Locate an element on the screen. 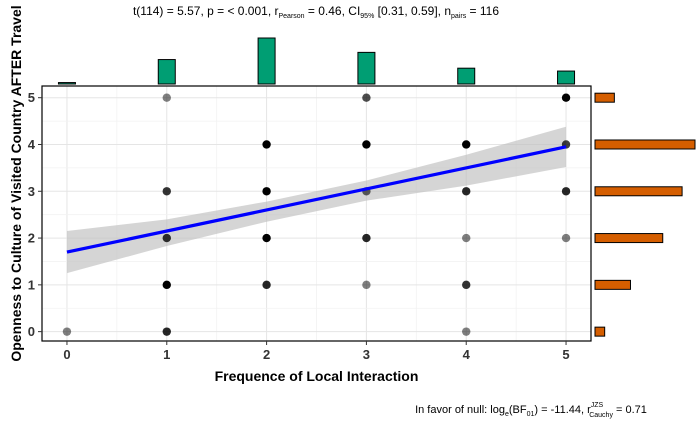 This screenshot has height=432, width=700. caption-r-sup: JZS is located at coordinates (597, 405).